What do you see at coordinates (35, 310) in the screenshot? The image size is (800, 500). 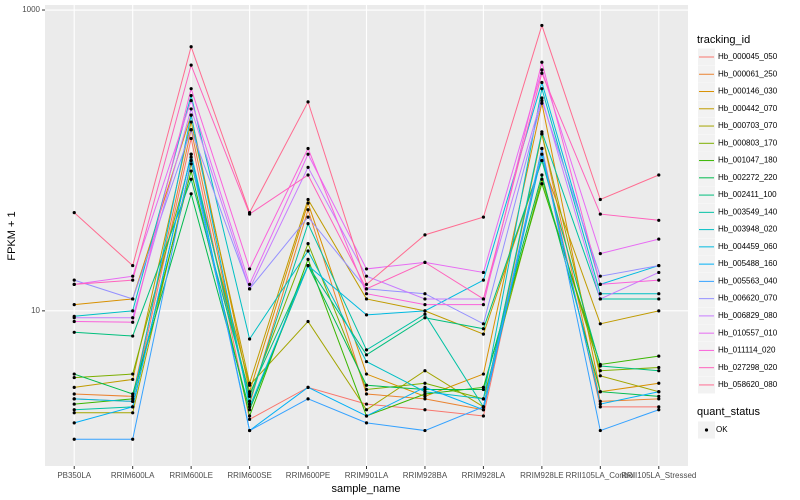 I see `y-tick-label: 10` at bounding box center [35, 310].